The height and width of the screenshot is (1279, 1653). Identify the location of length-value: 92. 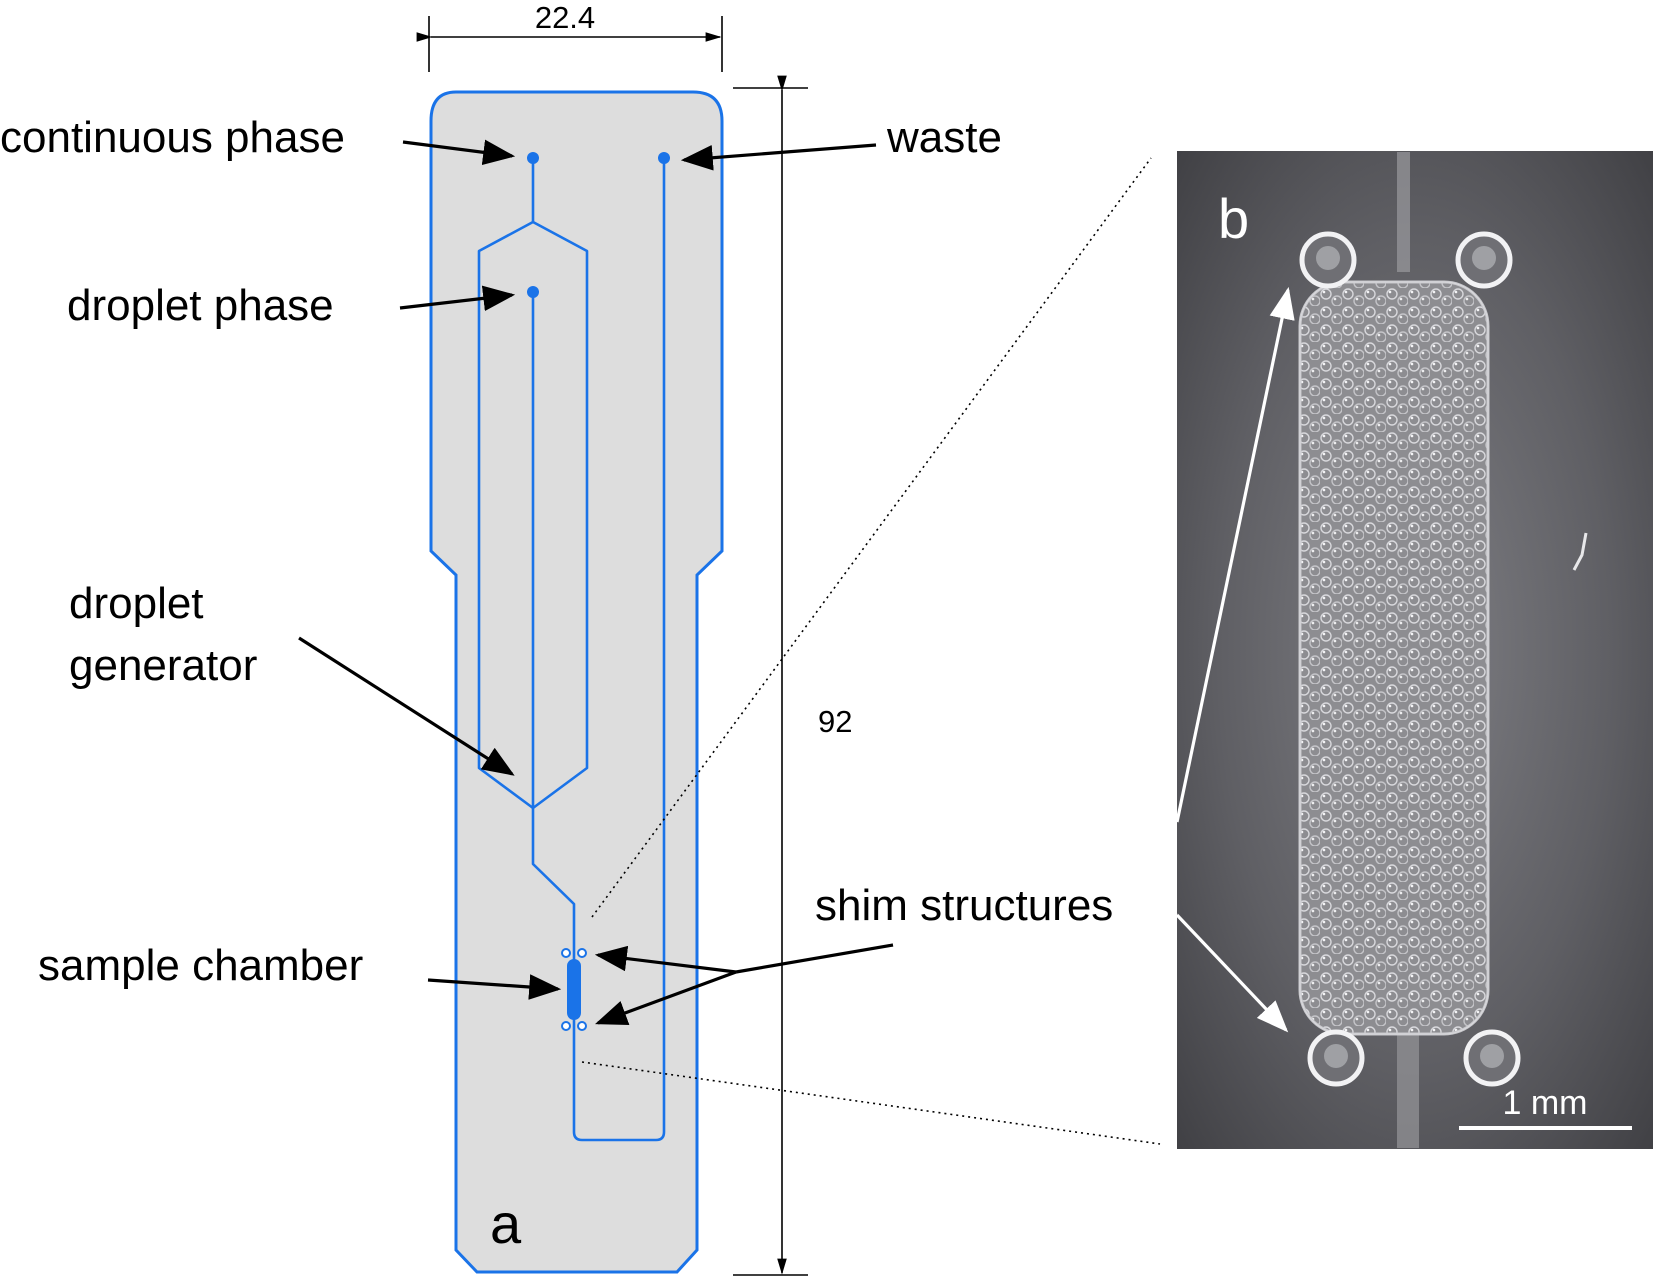
(835, 721).